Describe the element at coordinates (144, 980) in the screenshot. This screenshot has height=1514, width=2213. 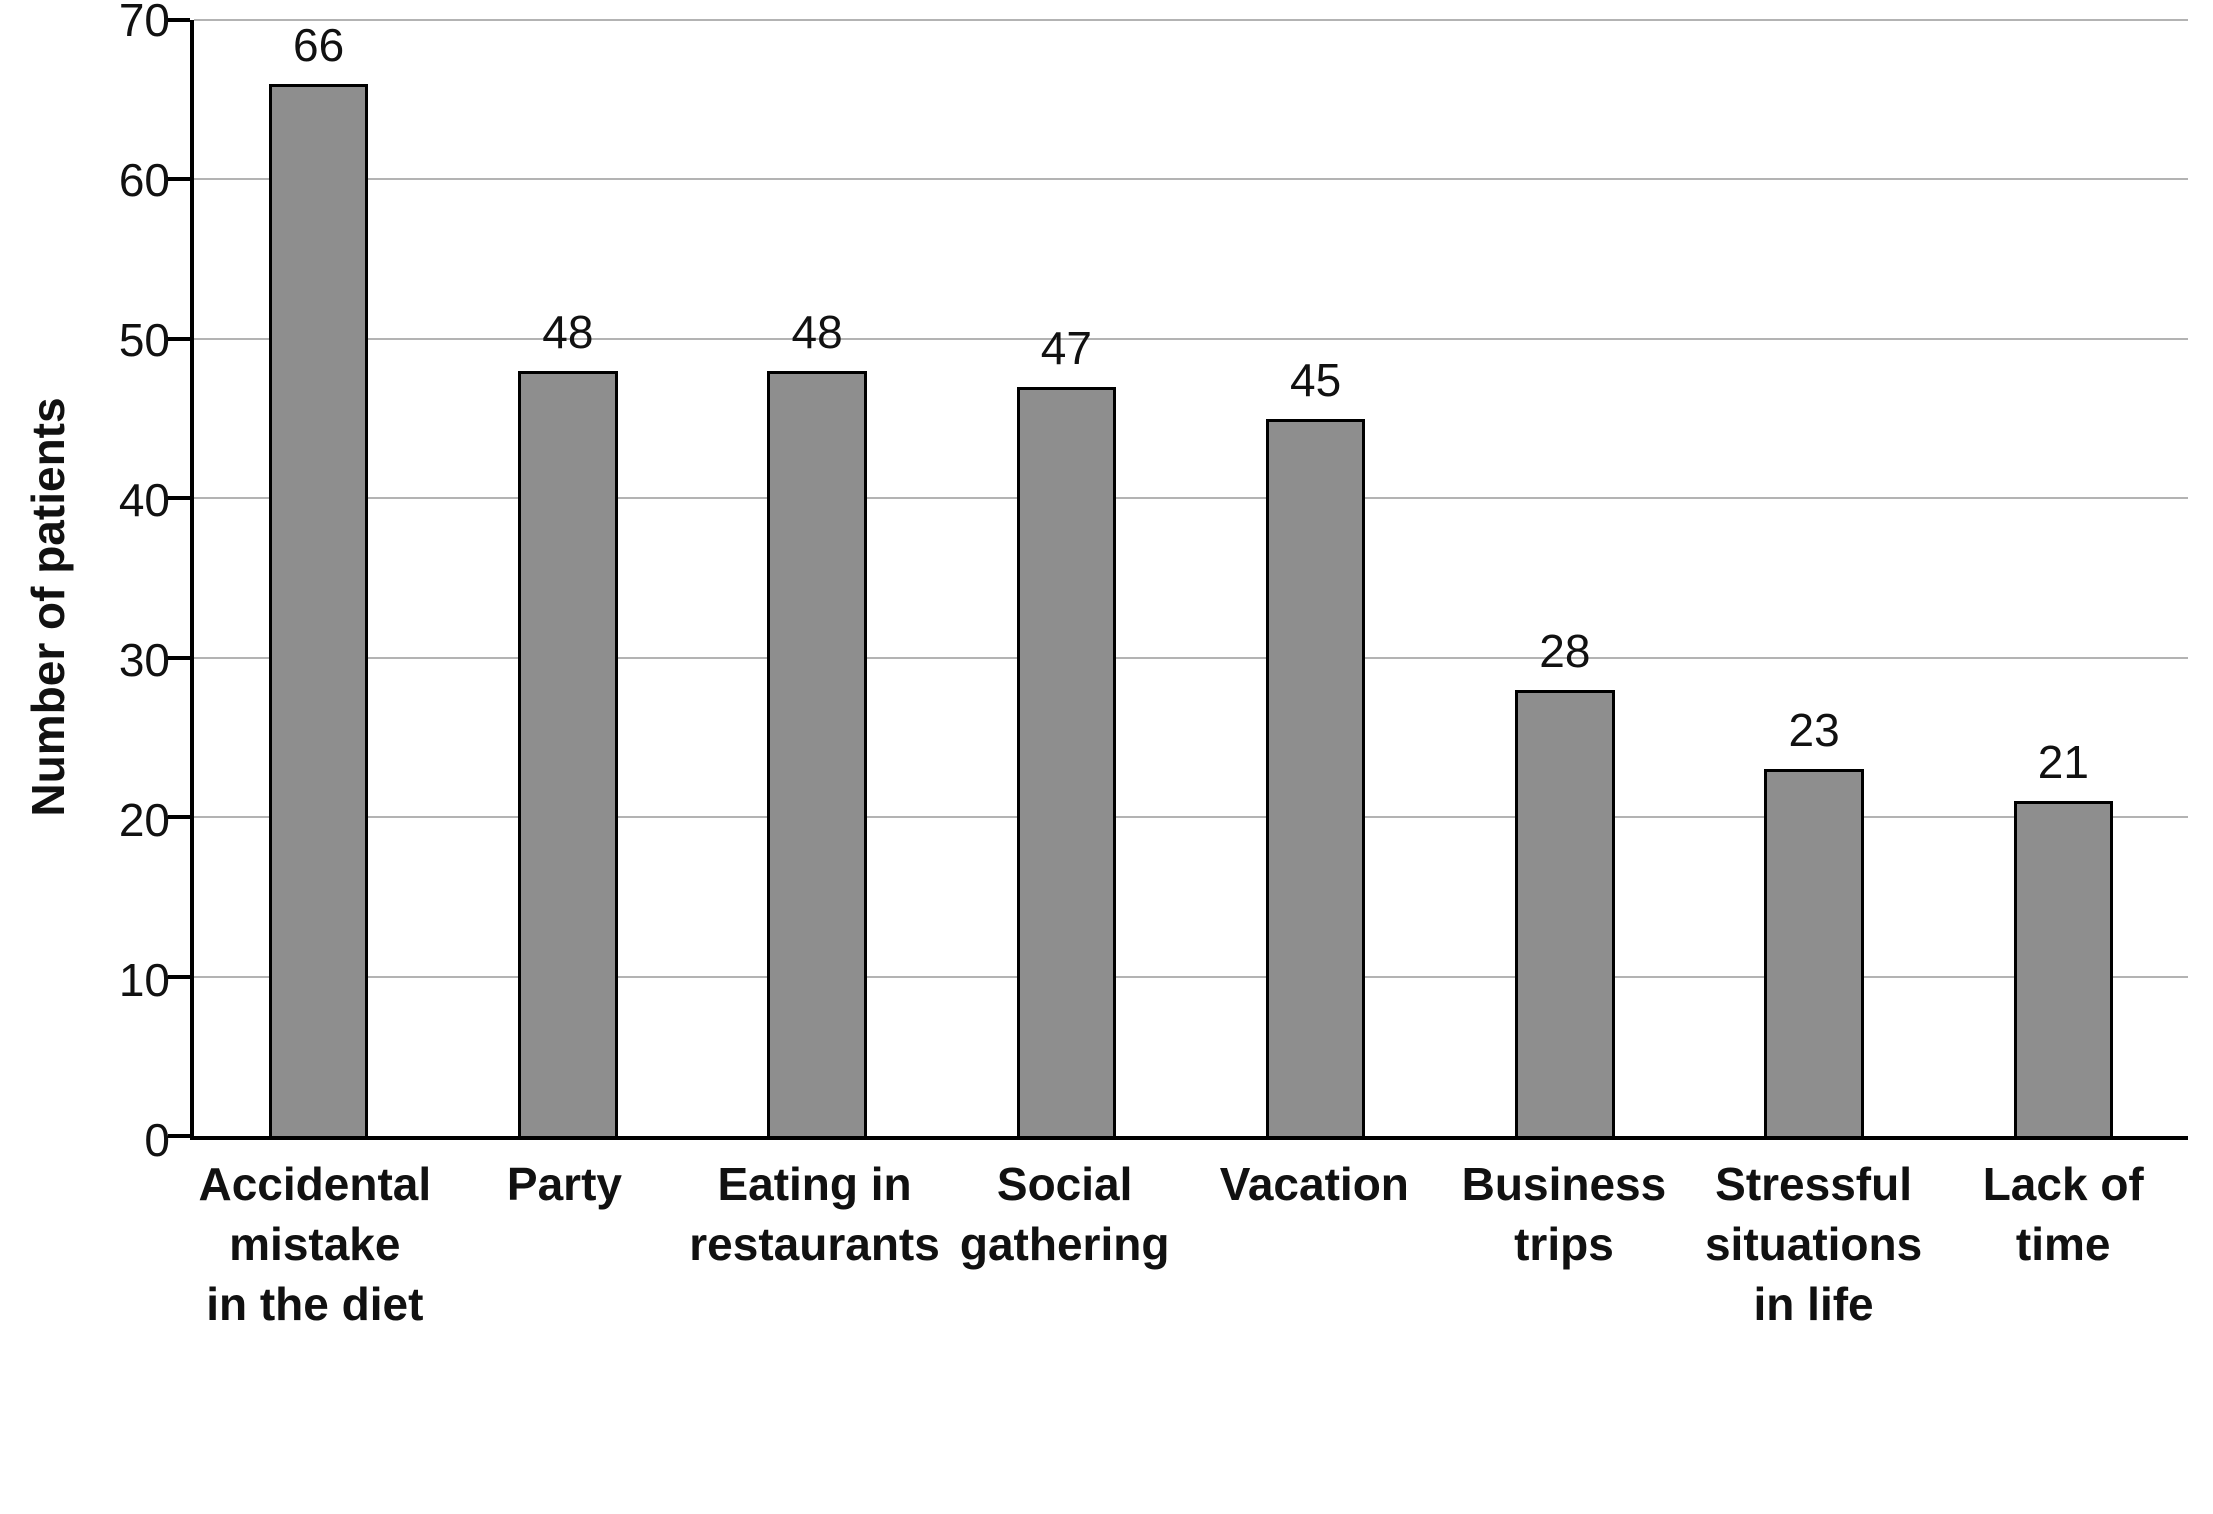
I see `y-tick-label: 10` at that location.